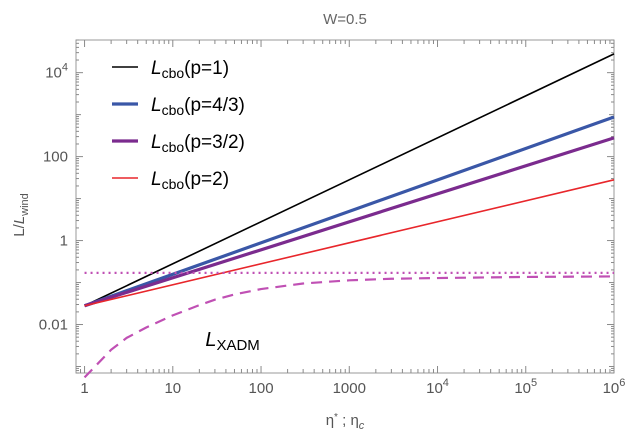  Describe the element at coordinates (84, 388) in the screenshot. I see `x-tick-label: 1` at that location.